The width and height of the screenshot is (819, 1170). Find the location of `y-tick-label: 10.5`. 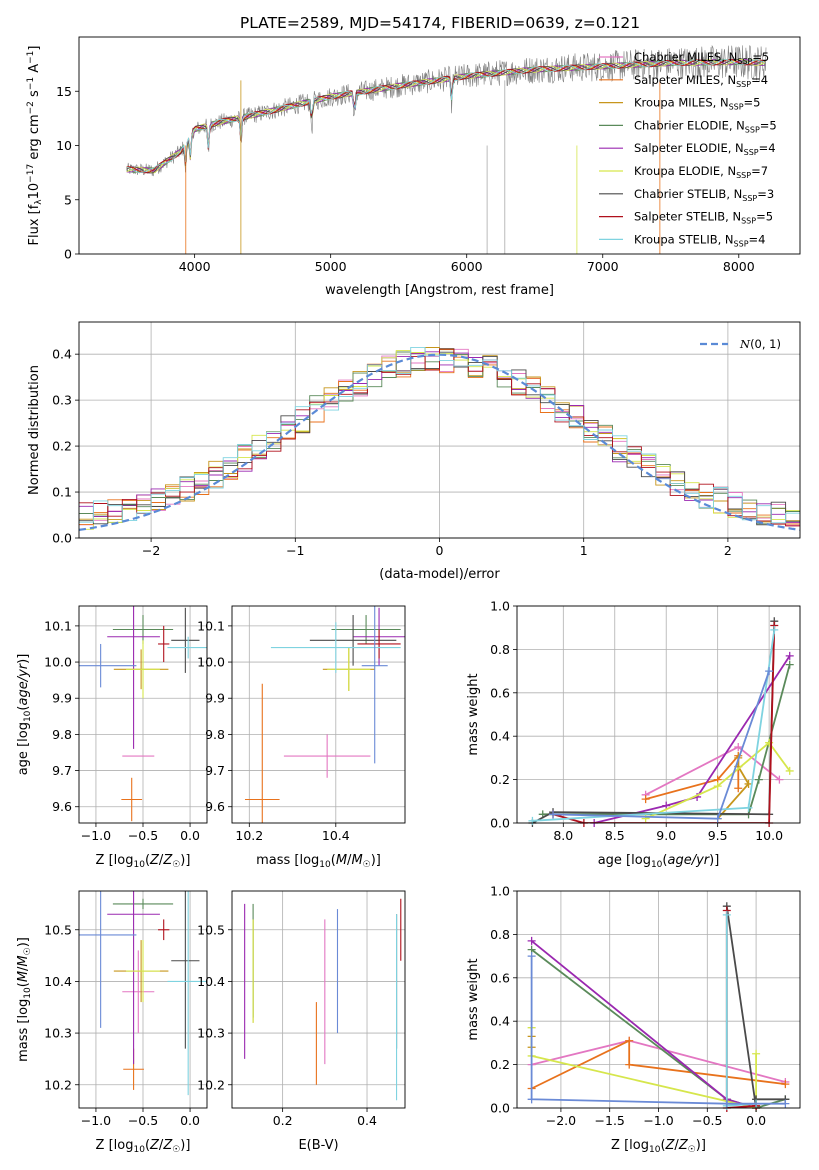

y-tick-label: 10.5 is located at coordinates (211, 929).